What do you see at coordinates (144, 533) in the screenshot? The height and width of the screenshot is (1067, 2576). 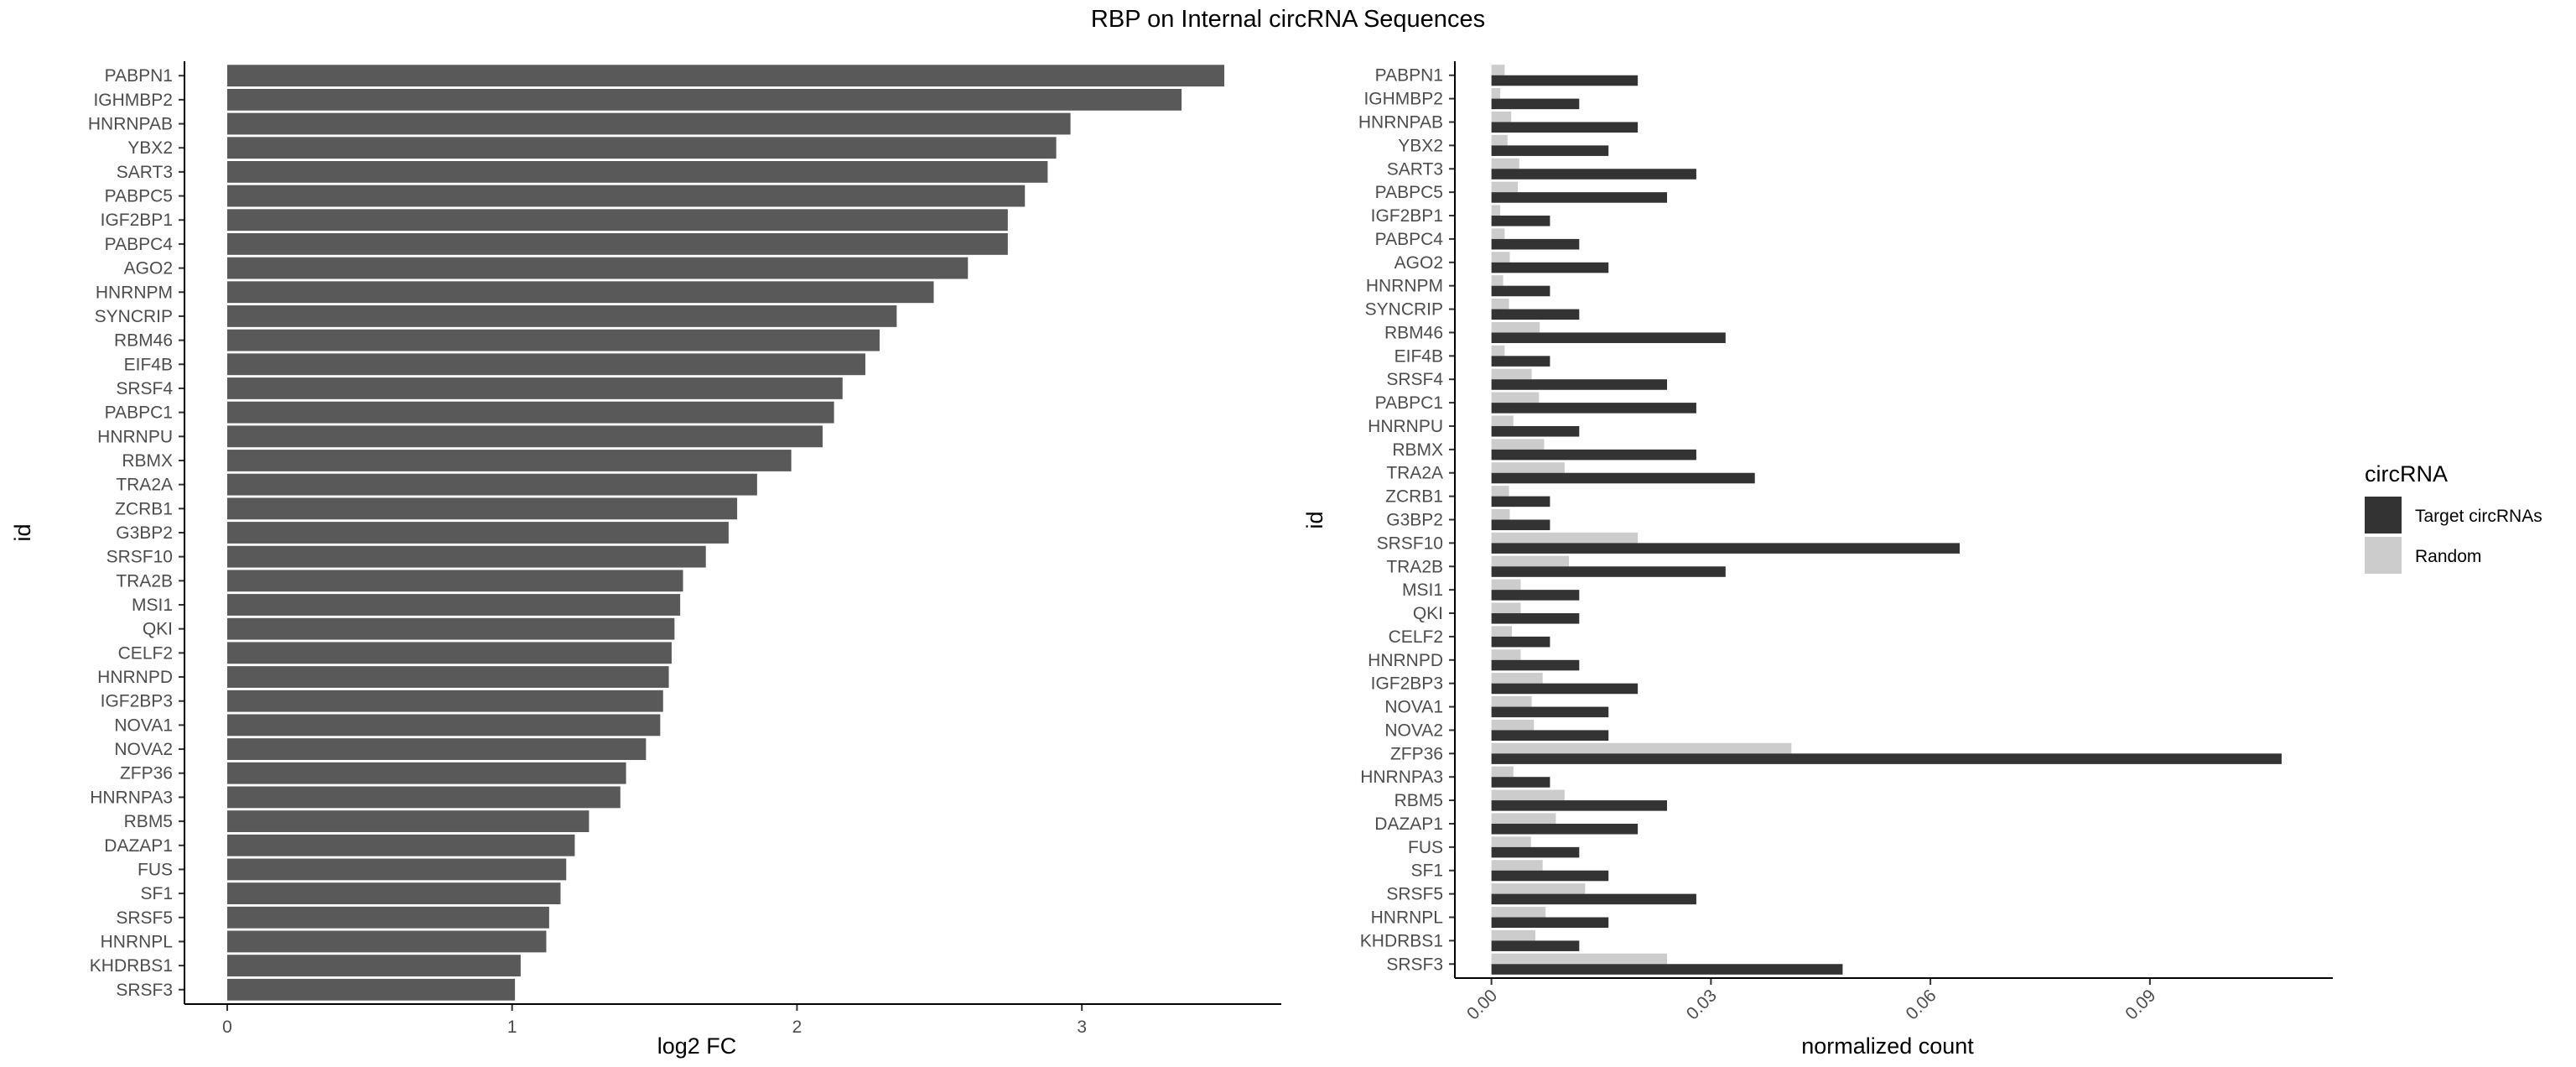 I see `left-category-label: G3BP2` at bounding box center [144, 533].